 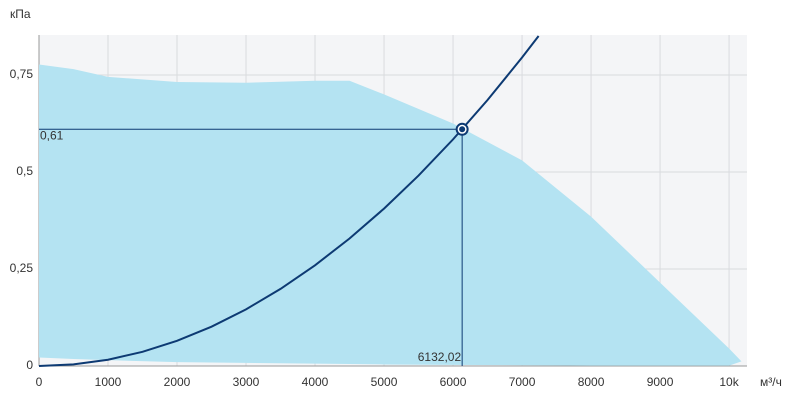 I want to click on x-tick-label: 5000, so click(x=384, y=382).